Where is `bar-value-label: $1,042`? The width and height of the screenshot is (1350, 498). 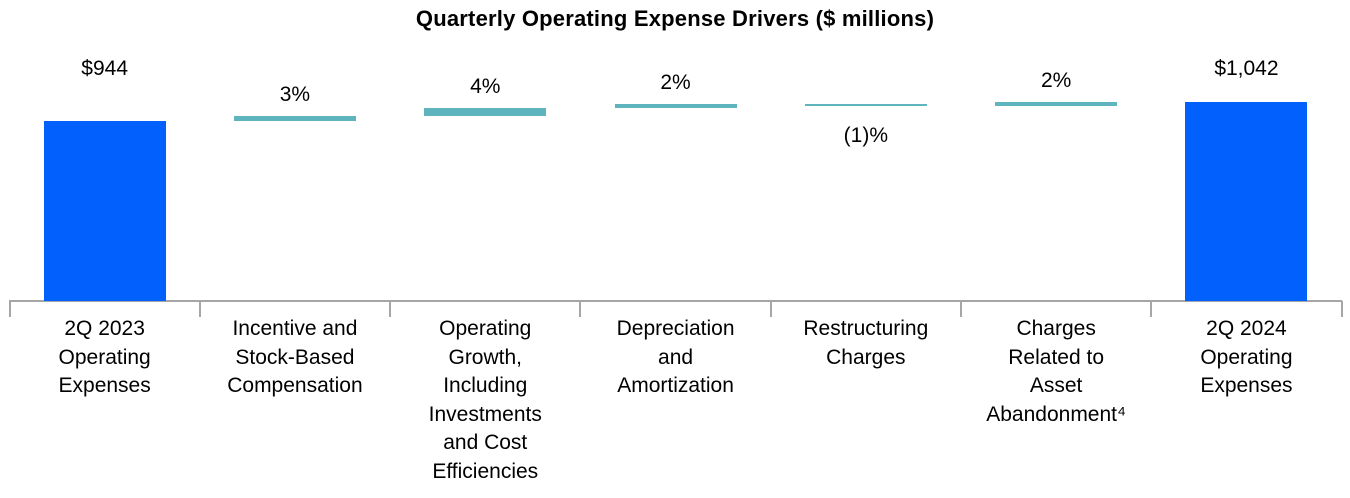 bar-value-label: $1,042 is located at coordinates (1246, 68).